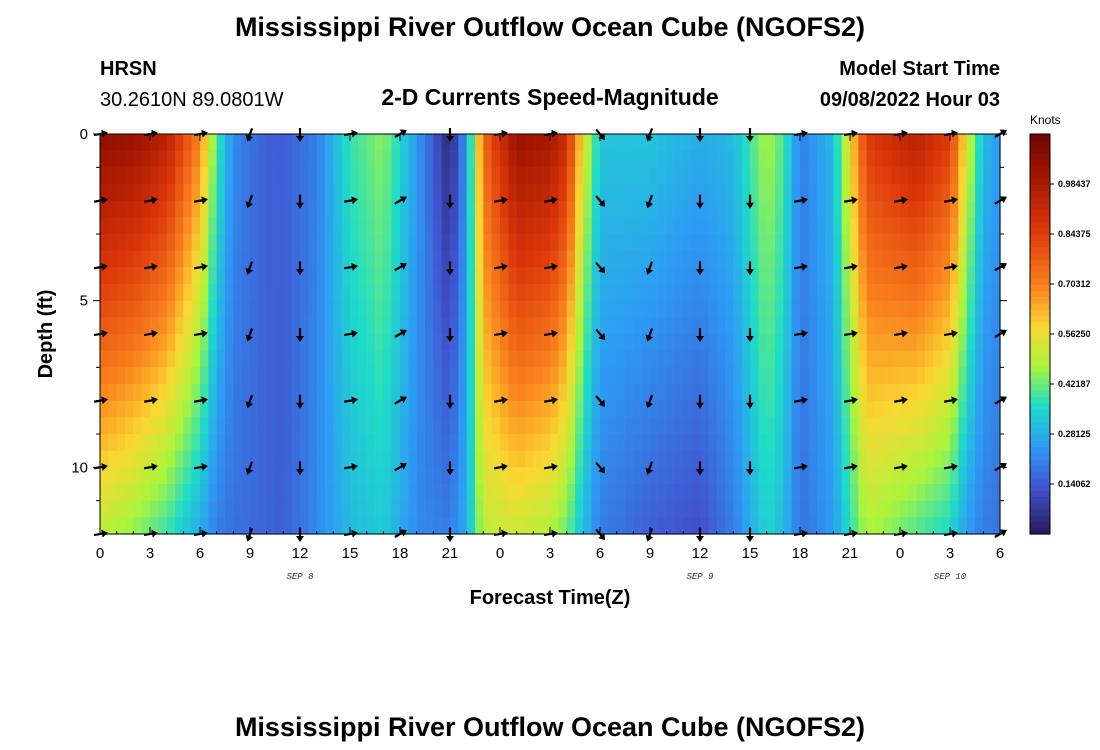 Image resolution: width=1100 pixels, height=750 pixels. I want to click on colorbar-segment, so click(1040, 337).